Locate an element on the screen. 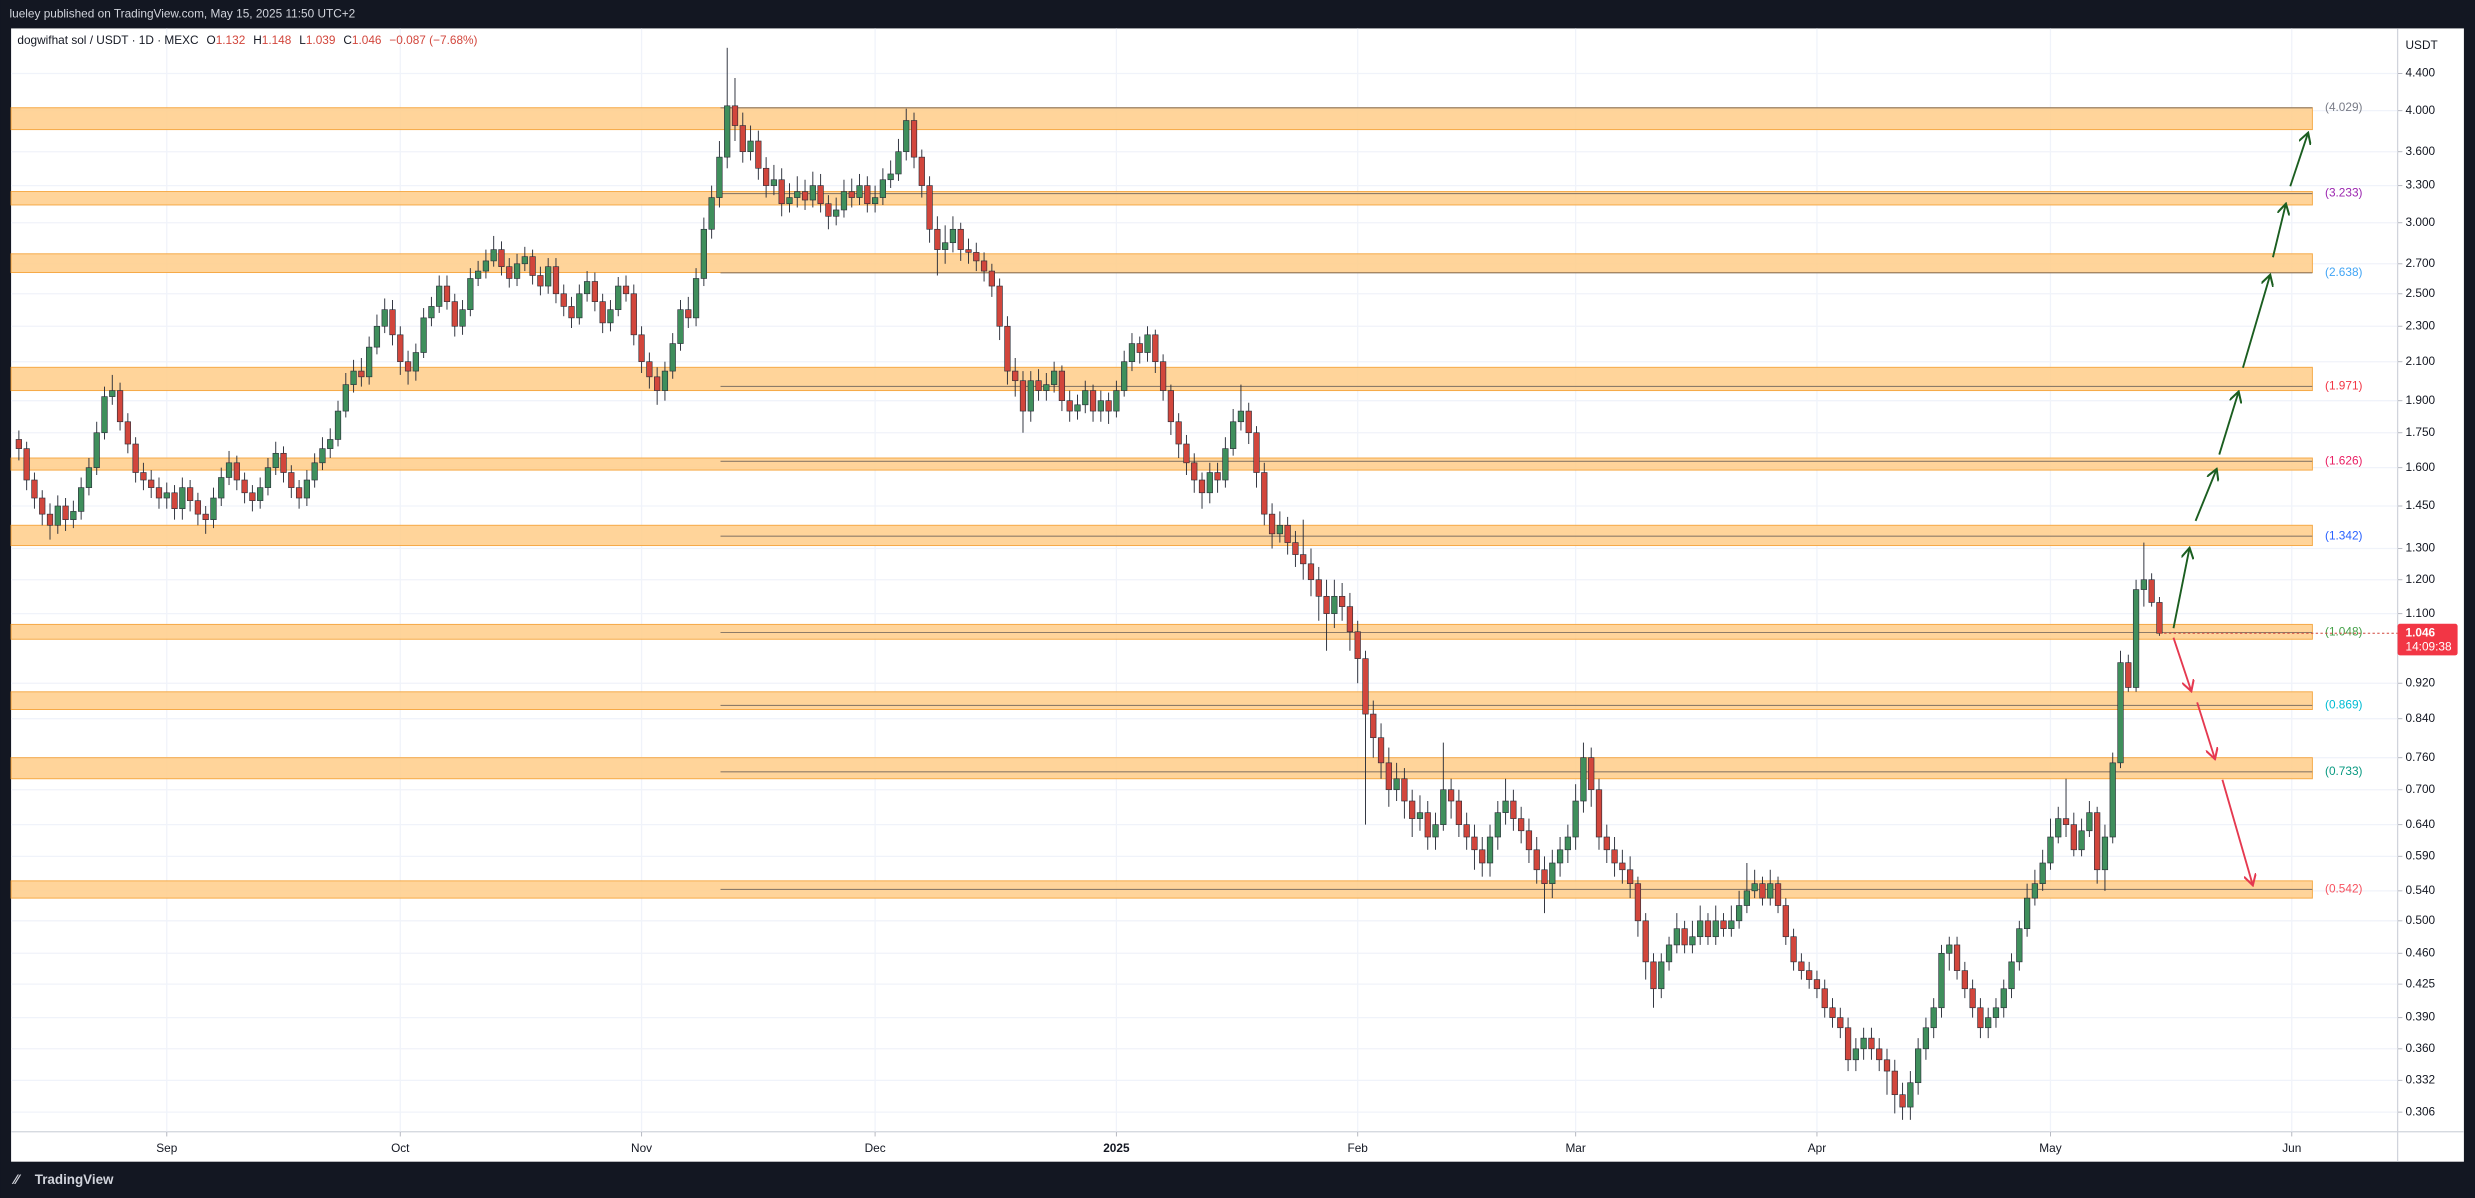 The image size is (2475, 1198). y-tick-label: 1.100 is located at coordinates (2421, 613).